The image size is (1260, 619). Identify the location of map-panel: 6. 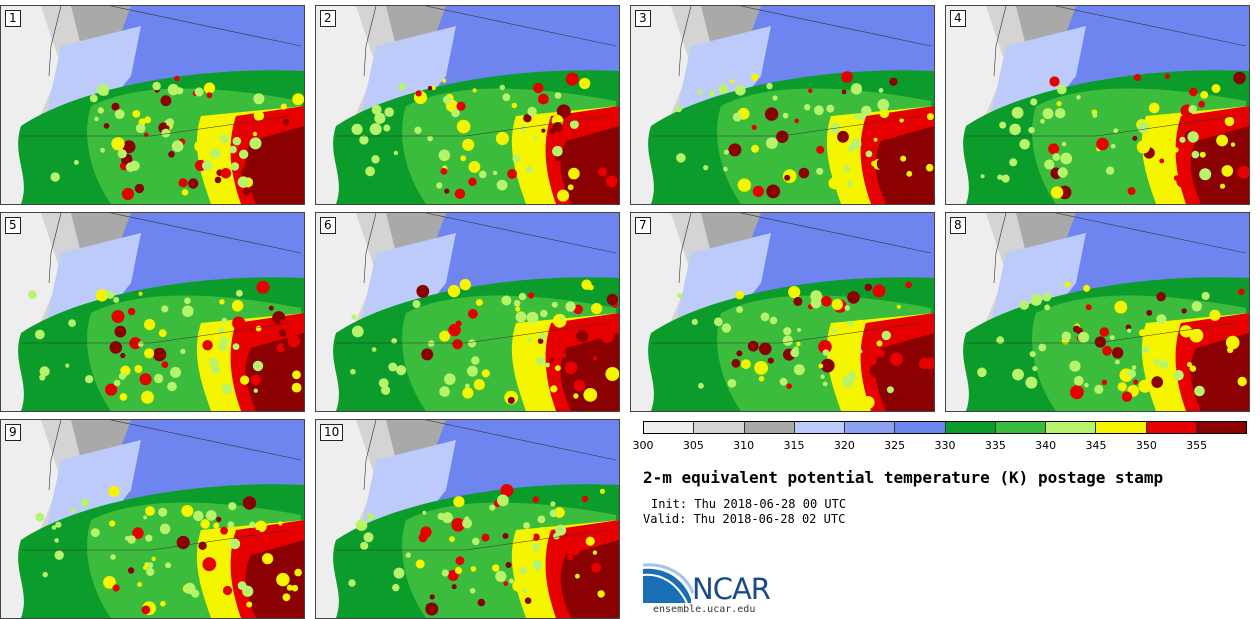
(467, 312).